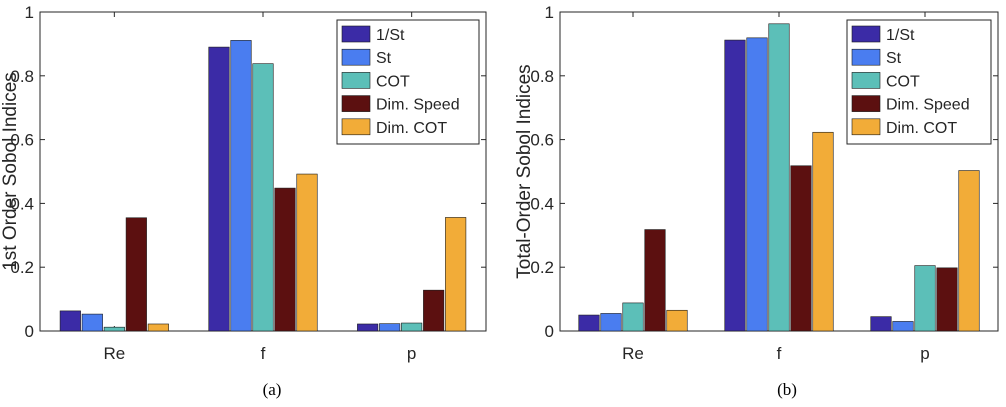  Describe the element at coordinates (10, 171) in the screenshot. I see `y-axis-label: 1st Order Sobol Indices` at that location.